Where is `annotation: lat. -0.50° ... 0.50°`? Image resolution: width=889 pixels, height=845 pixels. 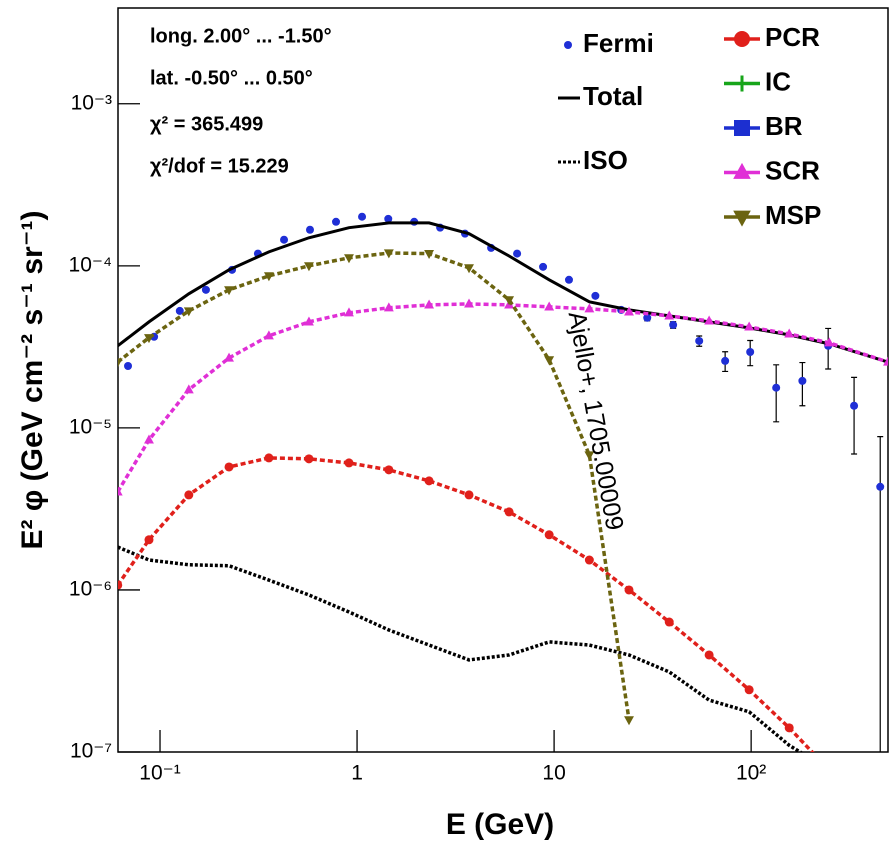 annotation: lat. -0.50° ... 0.50° is located at coordinates (231, 78).